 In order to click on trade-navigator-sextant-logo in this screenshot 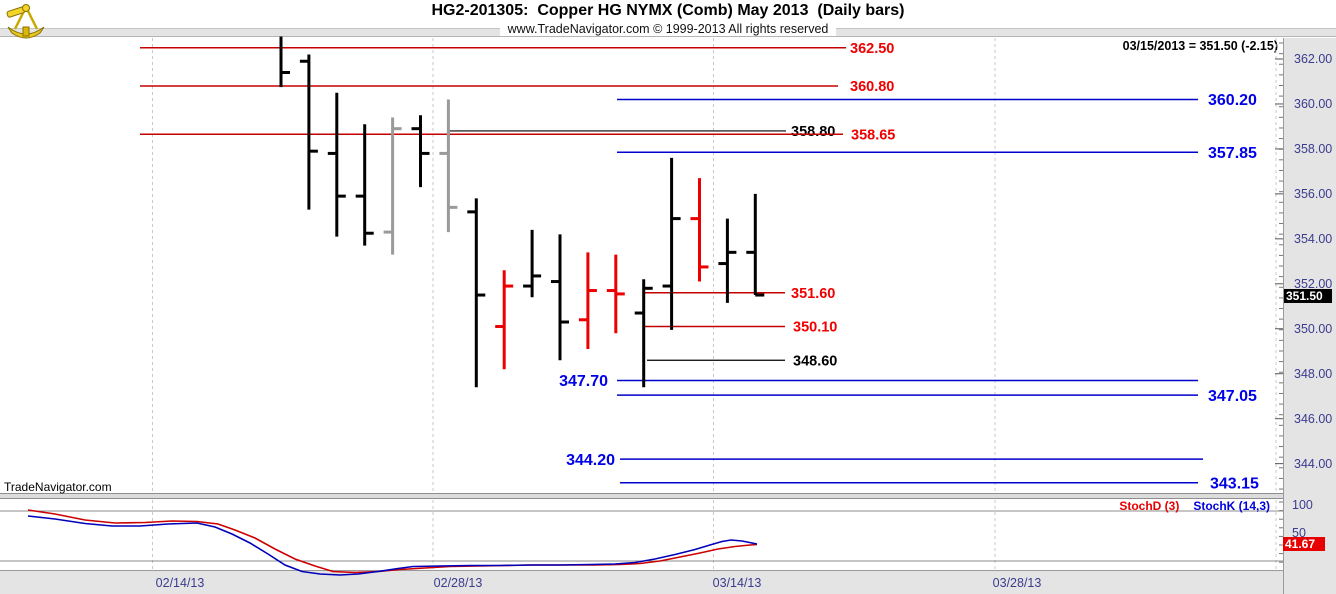, I will do `click(25, 21)`.